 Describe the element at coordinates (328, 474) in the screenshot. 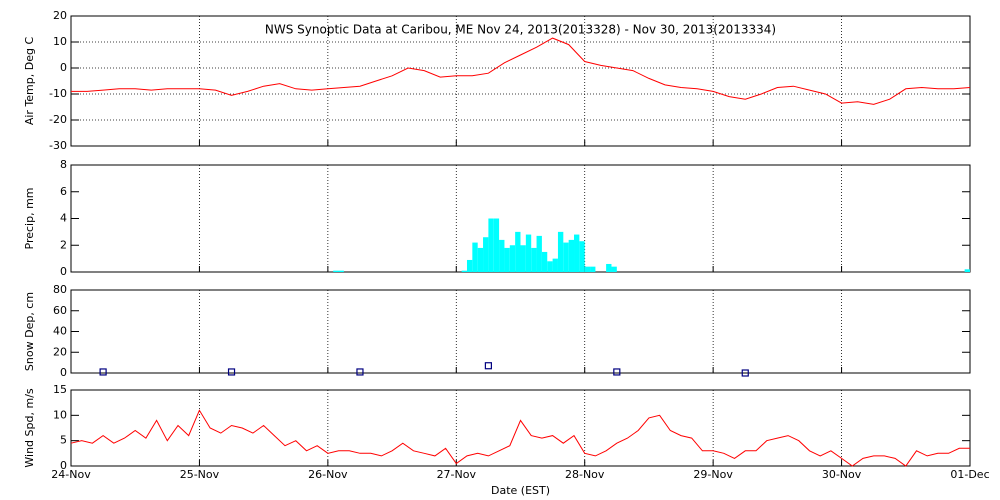

I see `x-tick-label: 26-Nov` at that location.